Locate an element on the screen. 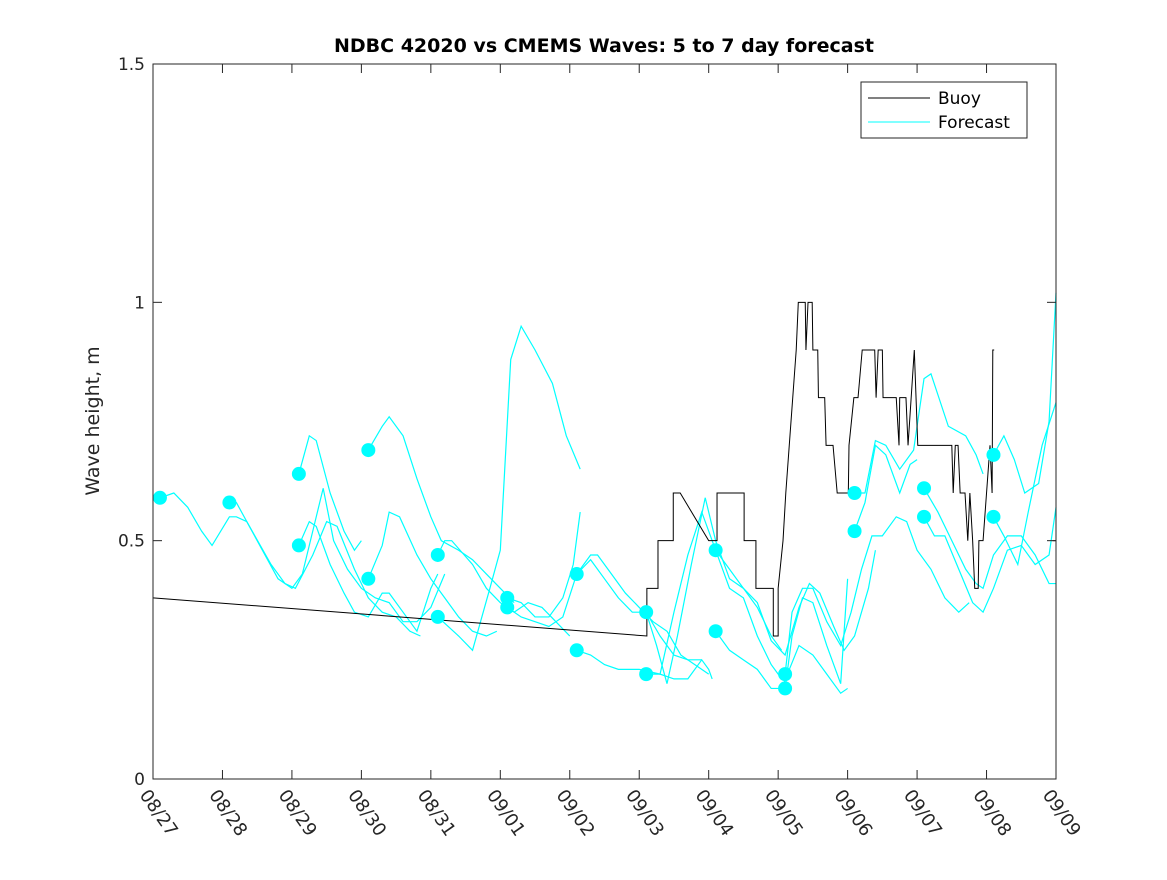 The width and height of the screenshot is (1167, 880). y-tick-label: 0.5 is located at coordinates (131, 542).